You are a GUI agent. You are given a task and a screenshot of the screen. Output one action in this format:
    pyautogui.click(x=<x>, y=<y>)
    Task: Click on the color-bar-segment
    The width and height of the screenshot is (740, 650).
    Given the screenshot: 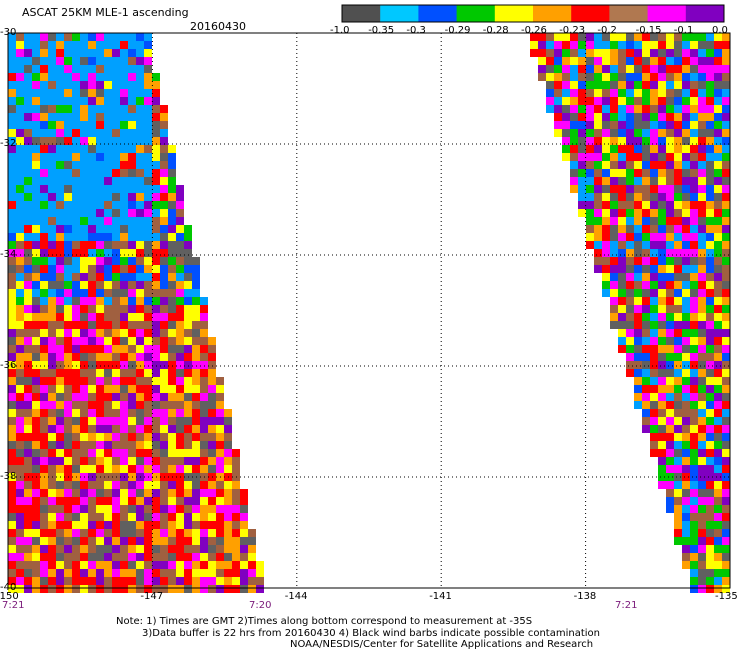 What is the action you would take?
    pyautogui.click(x=705, y=13)
    